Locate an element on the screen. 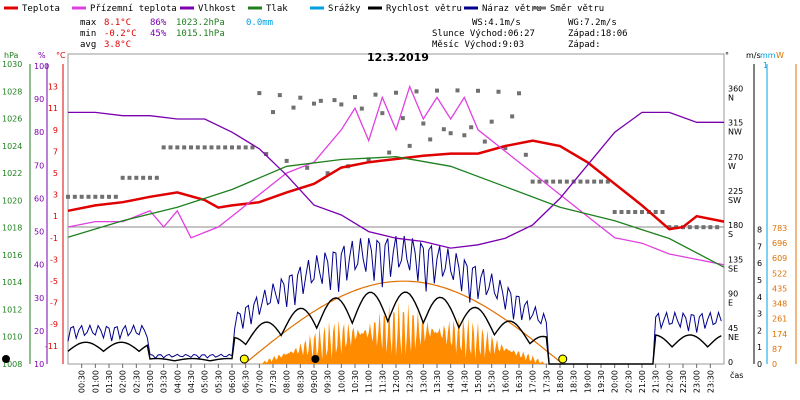 The height and width of the screenshot is (400, 800). x-tick-label: 22:00 is located at coordinates (669, 381).